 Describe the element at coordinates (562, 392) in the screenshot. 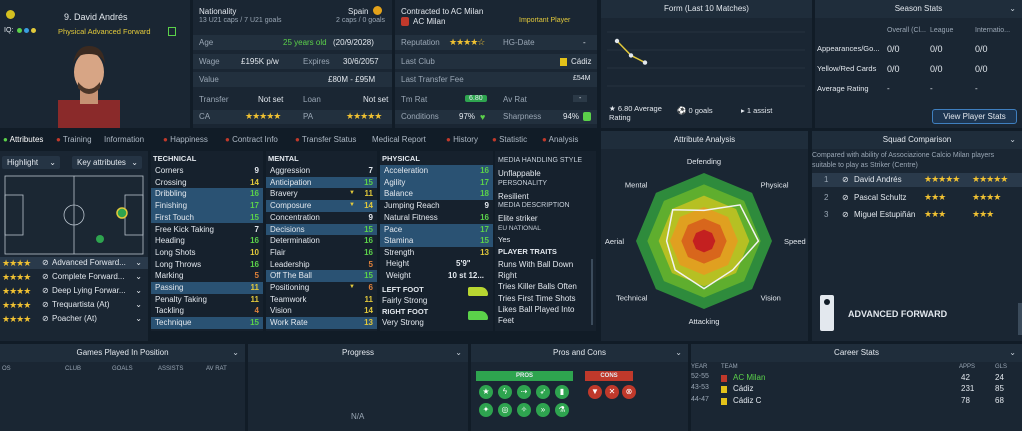

I see `stamina-icon: ▮` at that location.